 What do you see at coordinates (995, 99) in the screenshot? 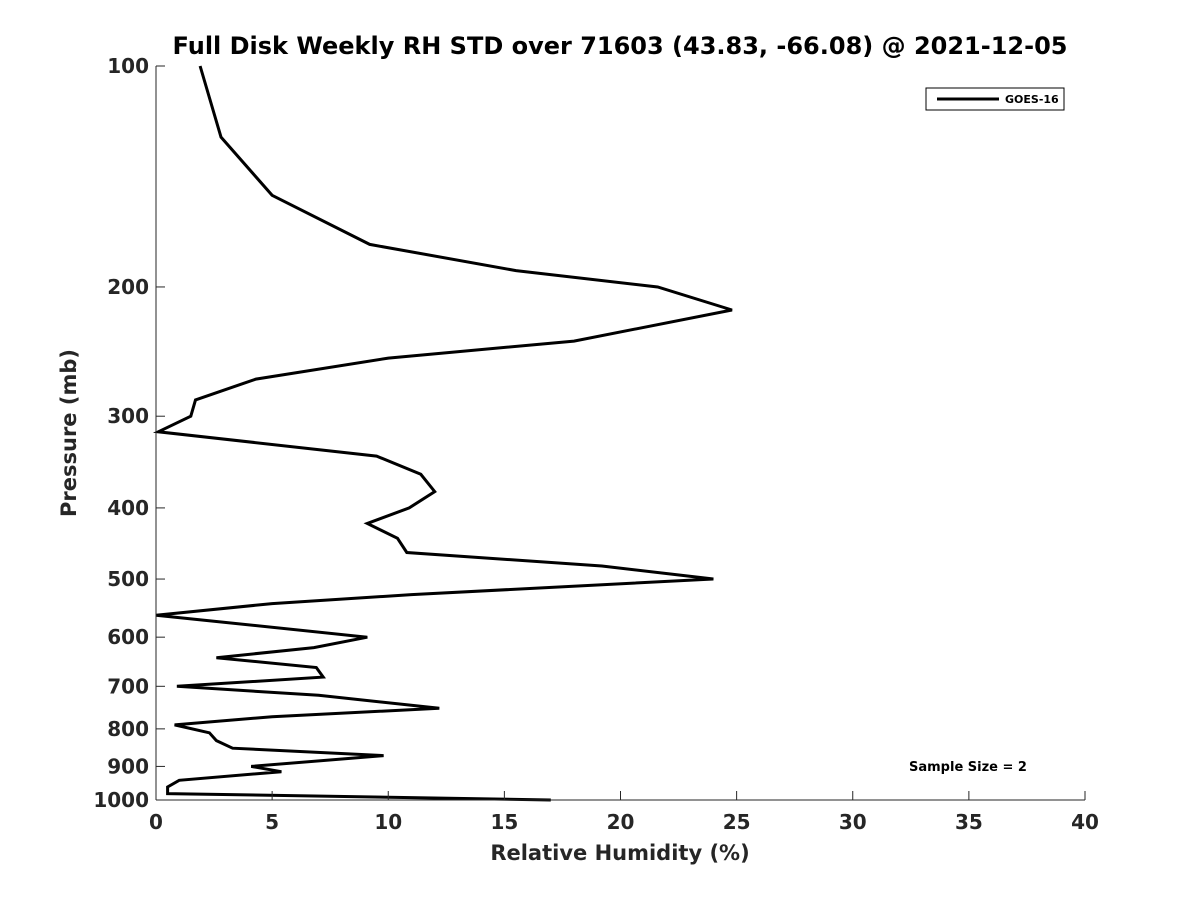
I see `legend: GOES-16` at bounding box center [995, 99].